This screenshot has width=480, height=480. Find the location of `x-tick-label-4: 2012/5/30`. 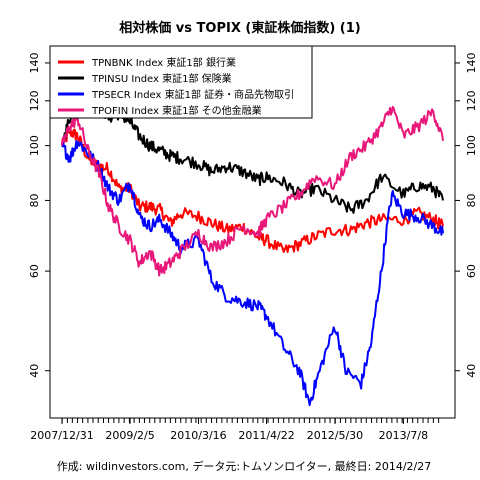

x-tick-label-4: 2012/5/30 is located at coordinates (335, 435).